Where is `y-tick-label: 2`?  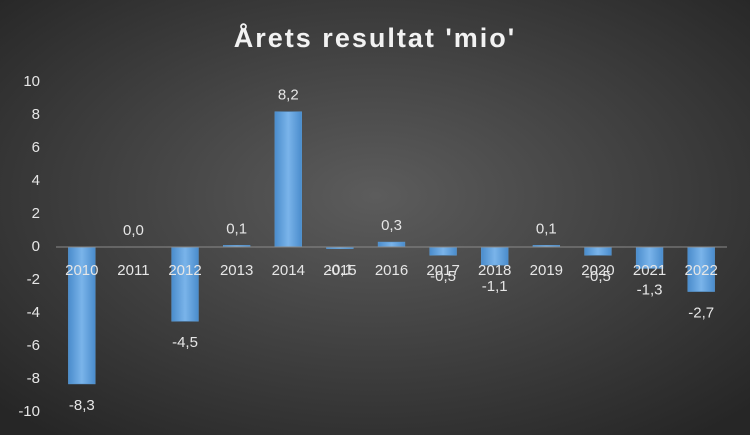
y-tick-label: 2 is located at coordinates (36, 213).